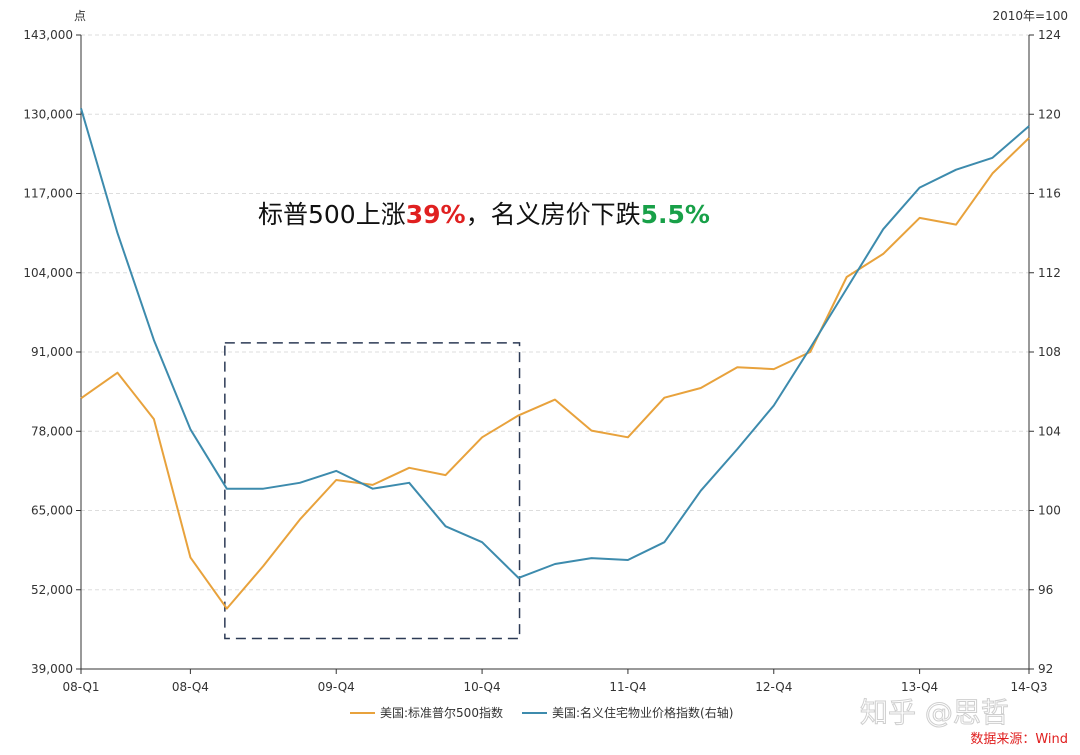 This screenshot has height=755, width=1080. What do you see at coordinates (52, 669) in the screenshot?
I see `left-tick-label: 39,000` at bounding box center [52, 669].